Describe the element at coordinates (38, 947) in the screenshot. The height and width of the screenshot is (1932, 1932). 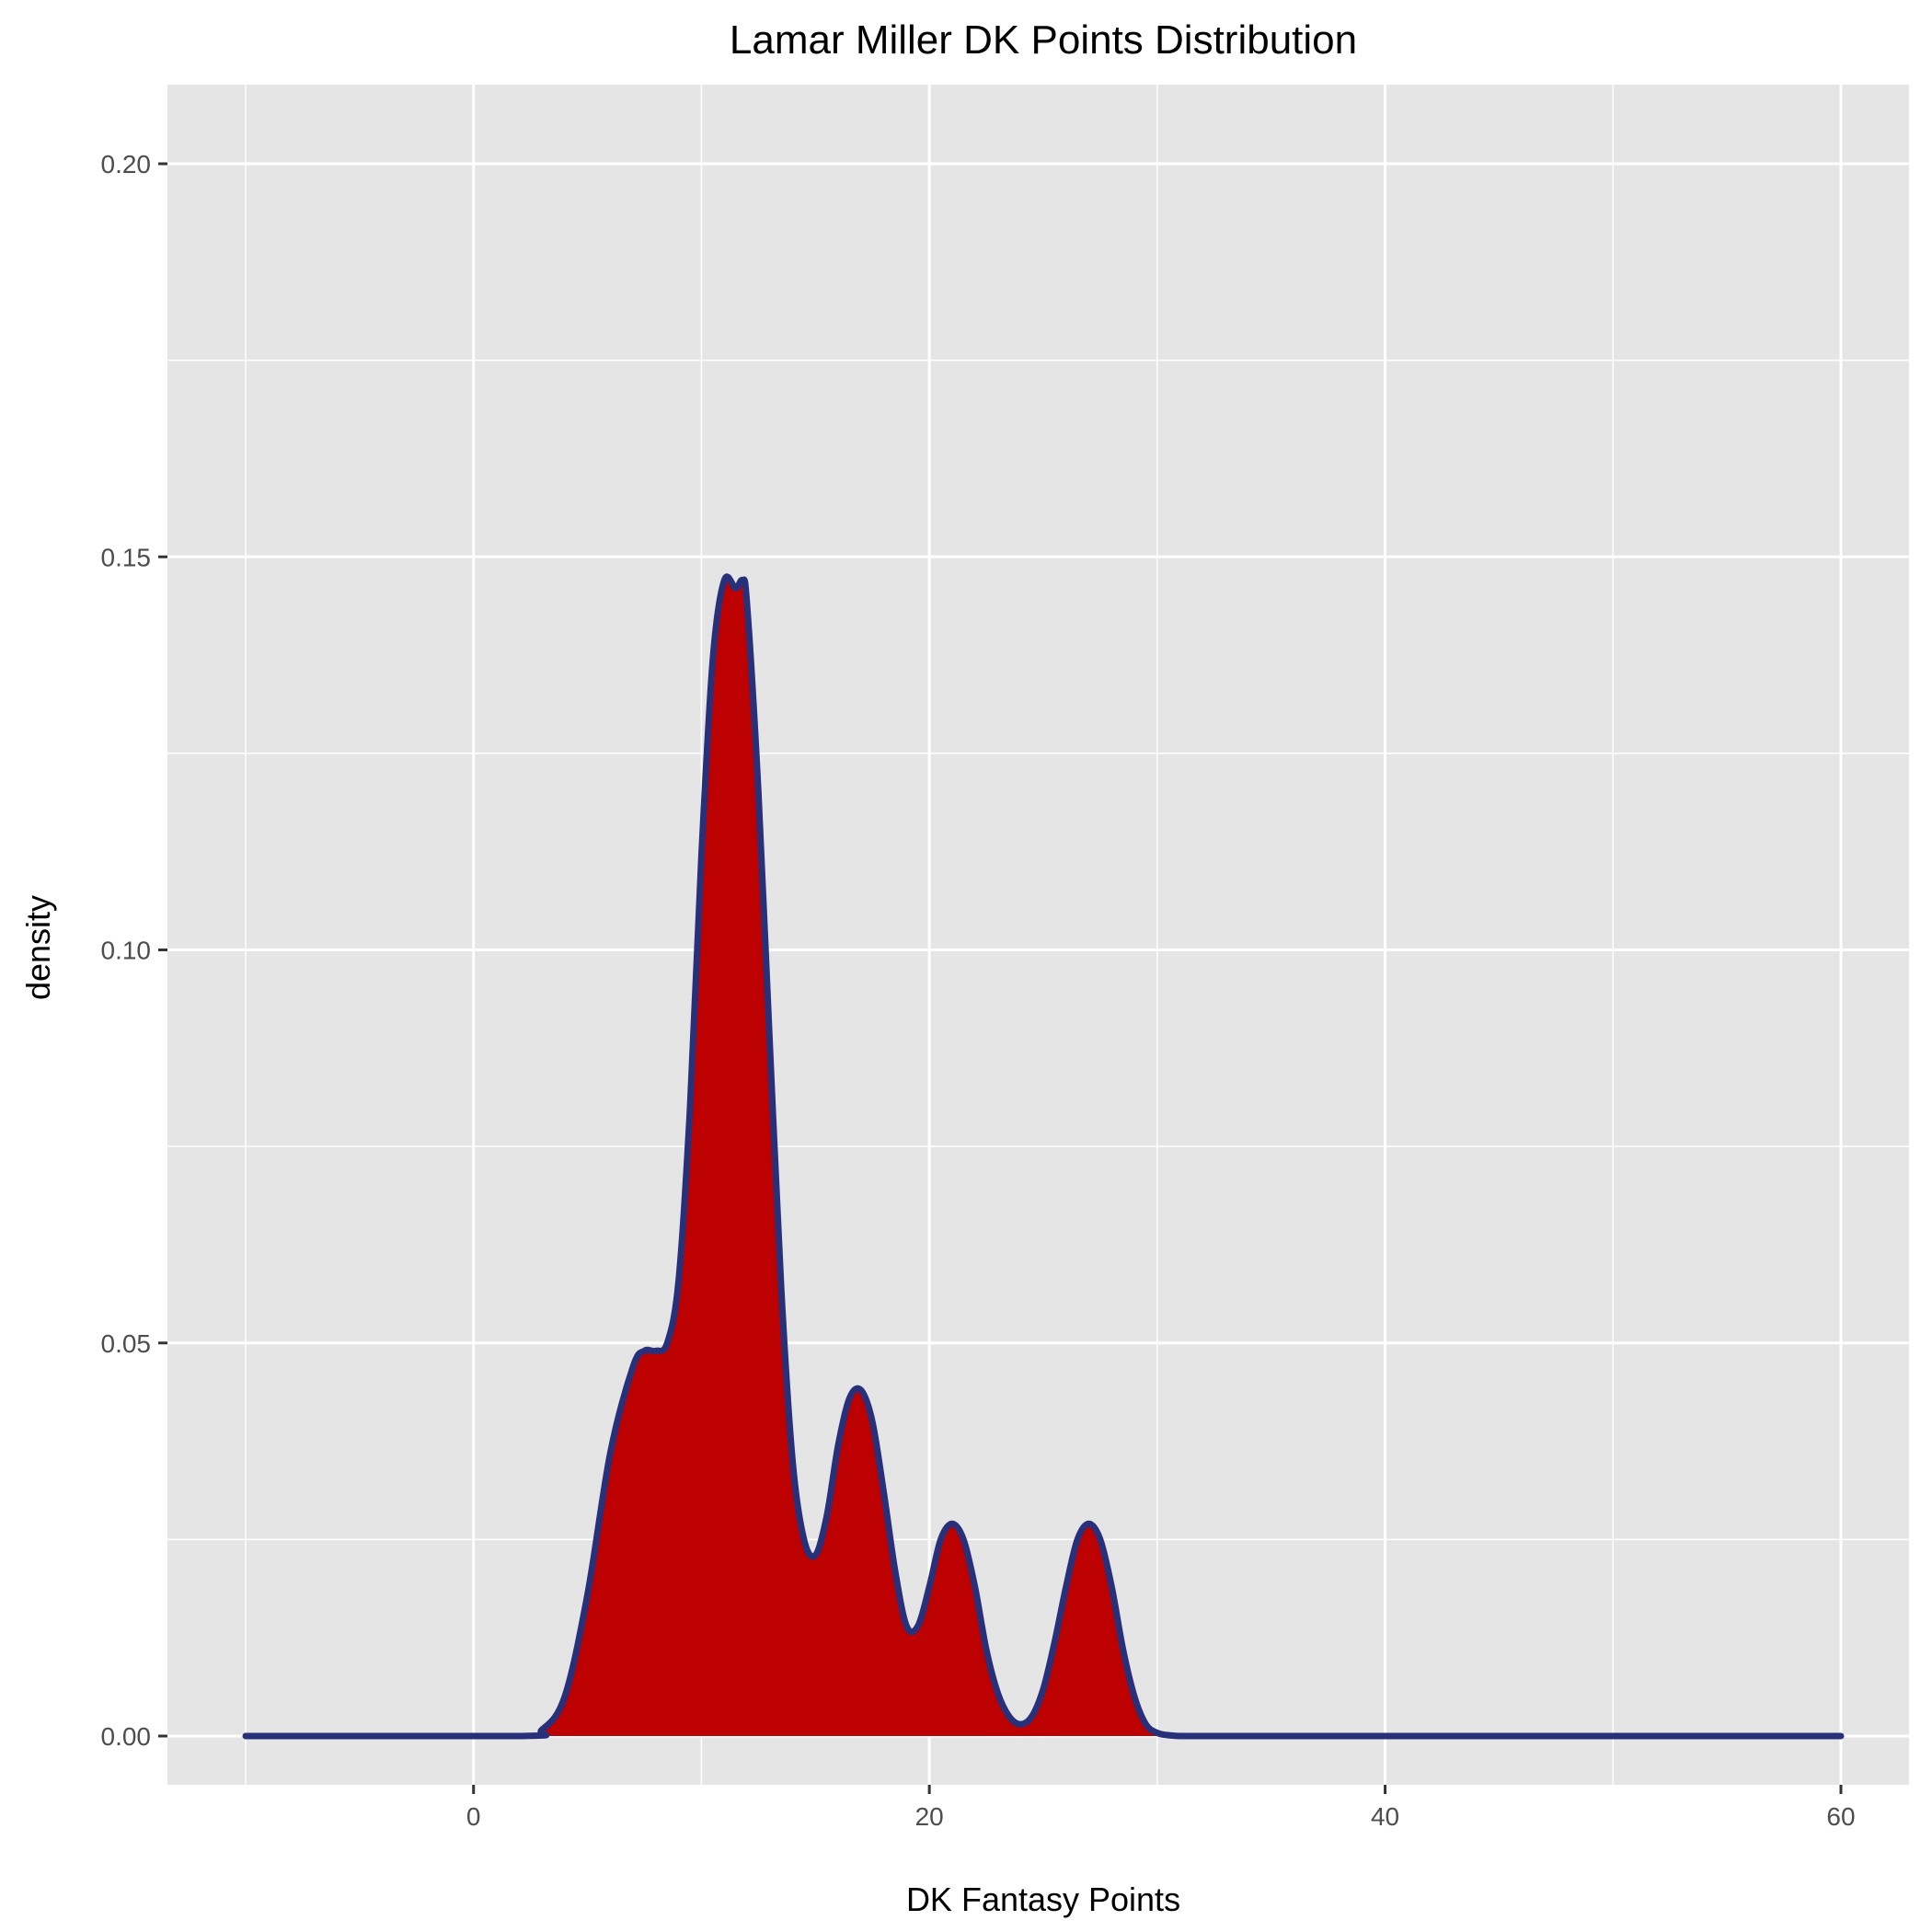
I see `y-axis-title: density` at that location.